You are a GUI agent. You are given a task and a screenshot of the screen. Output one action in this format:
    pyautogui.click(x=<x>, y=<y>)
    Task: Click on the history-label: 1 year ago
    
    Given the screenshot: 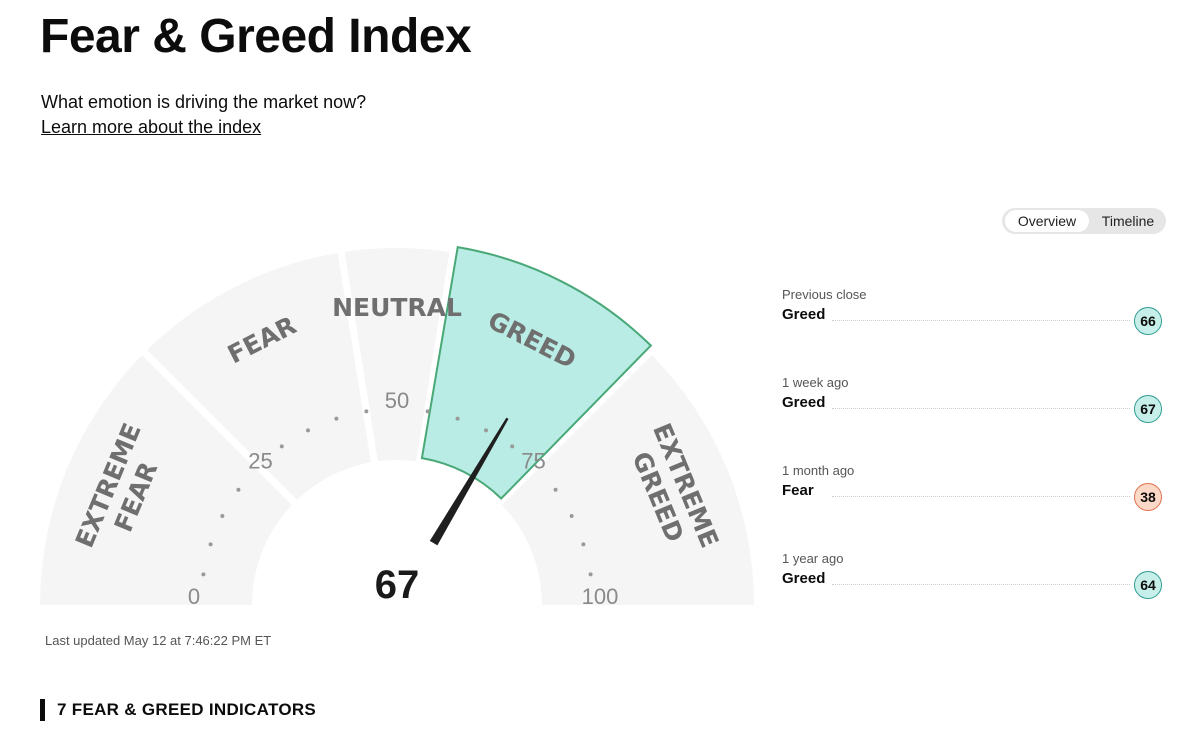 What is the action you would take?
    pyautogui.click(x=813, y=558)
    